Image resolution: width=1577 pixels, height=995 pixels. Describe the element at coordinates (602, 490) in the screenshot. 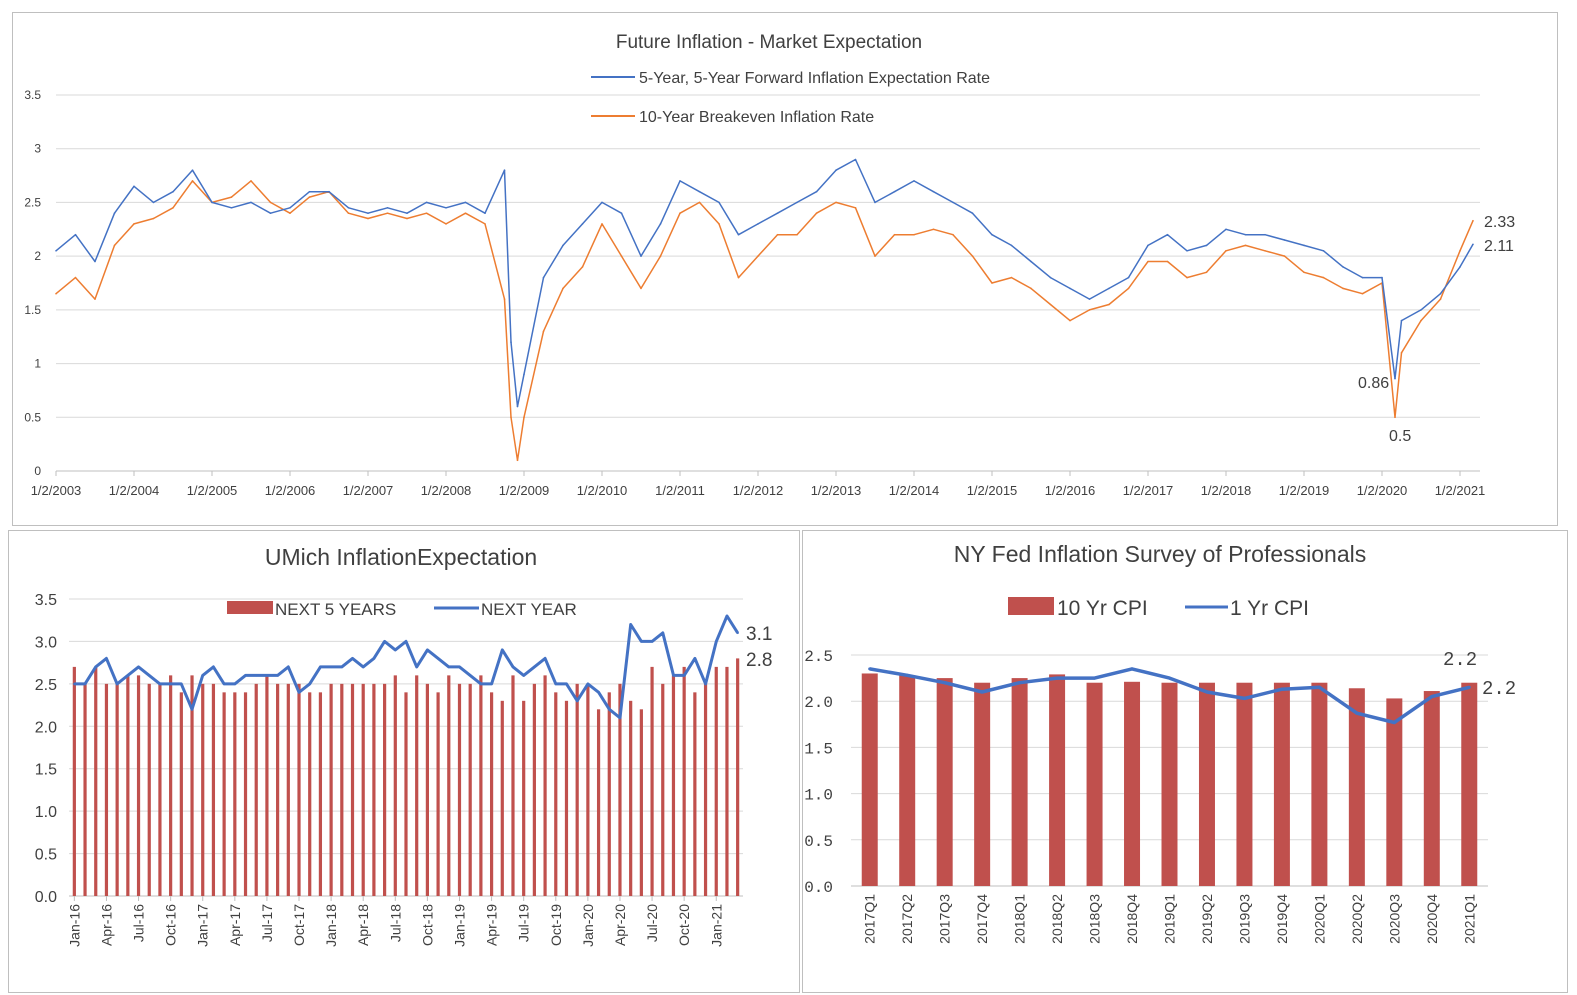

I see `x-tick-label: 1/2/2010` at that location.